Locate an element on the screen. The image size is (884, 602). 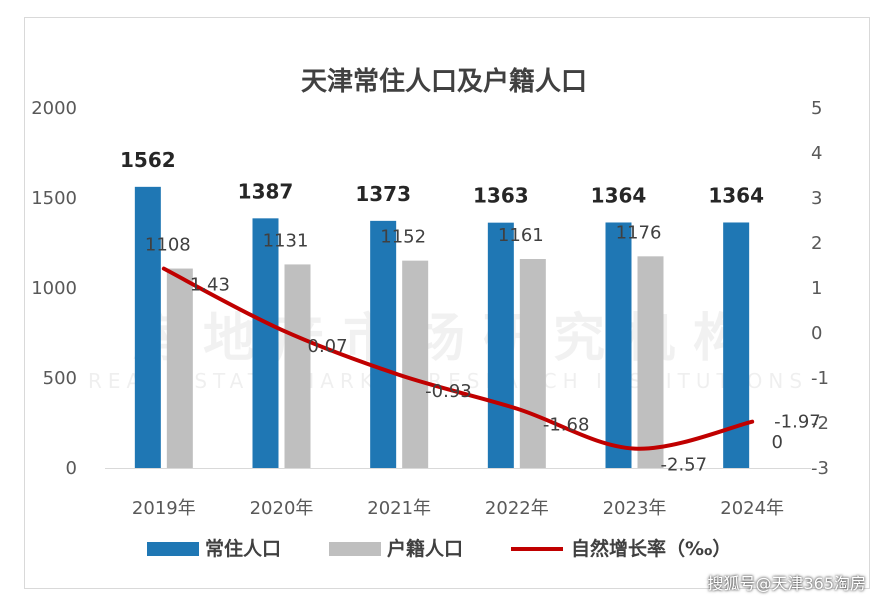
line-point-label: -1.68 is located at coordinates (566, 425).